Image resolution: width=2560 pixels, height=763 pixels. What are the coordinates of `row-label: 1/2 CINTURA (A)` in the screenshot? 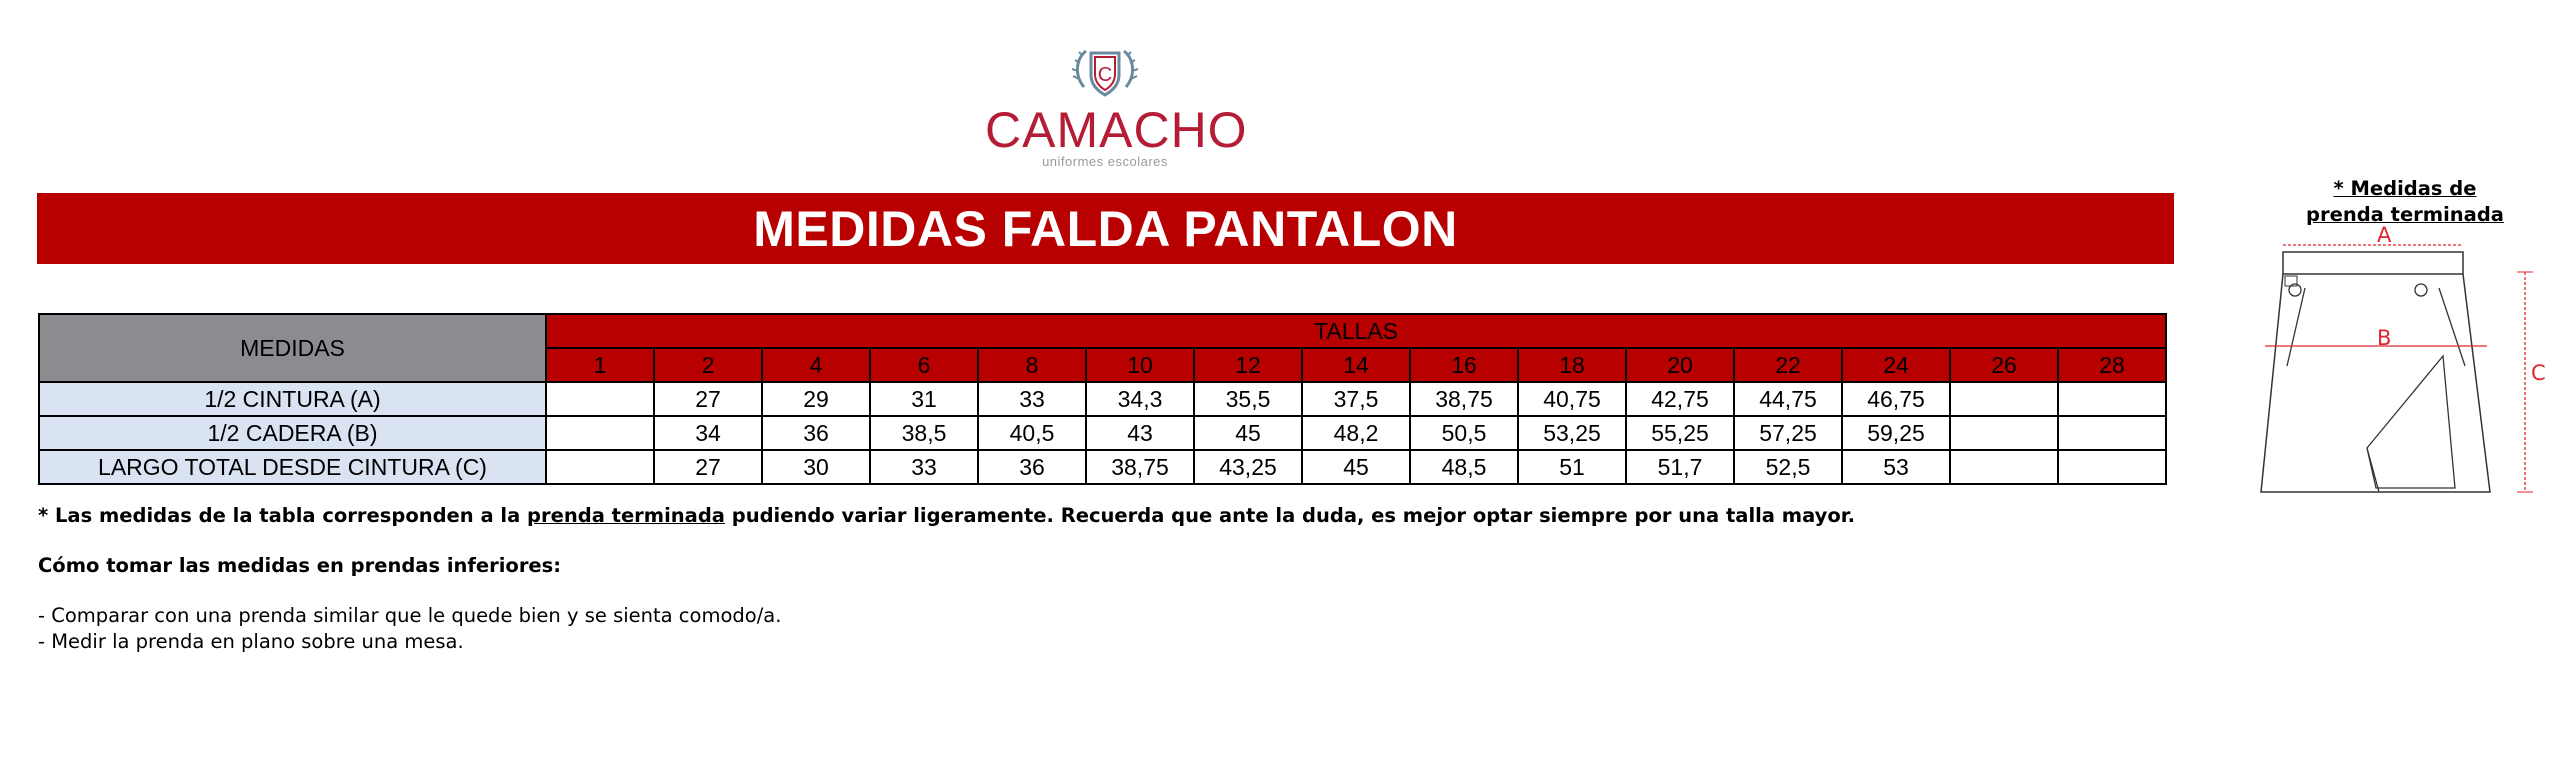 It's located at (292, 399).